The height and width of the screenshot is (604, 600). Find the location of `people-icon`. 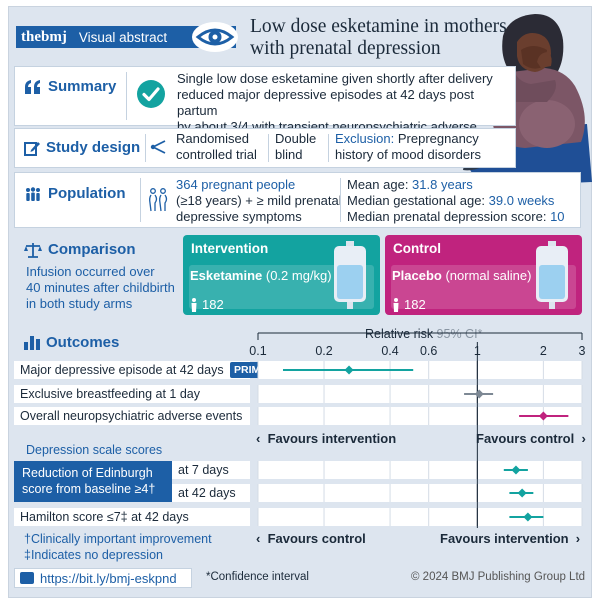

people-icon is located at coordinates (33, 193).